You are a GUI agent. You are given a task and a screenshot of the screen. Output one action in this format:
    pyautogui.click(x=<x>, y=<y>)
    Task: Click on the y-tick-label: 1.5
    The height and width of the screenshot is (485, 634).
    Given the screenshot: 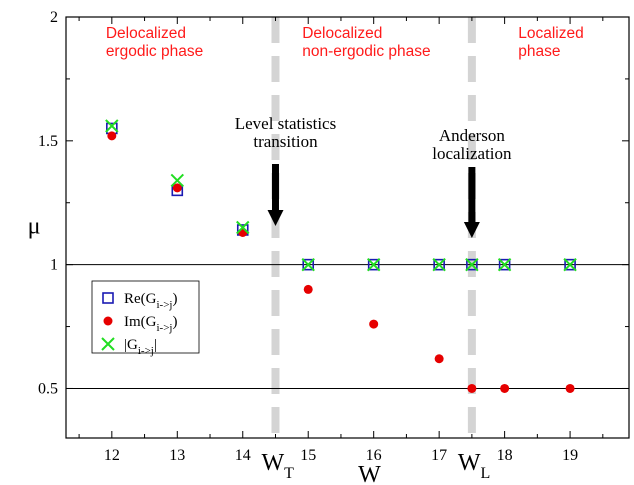 What is the action you would take?
    pyautogui.click(x=48, y=141)
    